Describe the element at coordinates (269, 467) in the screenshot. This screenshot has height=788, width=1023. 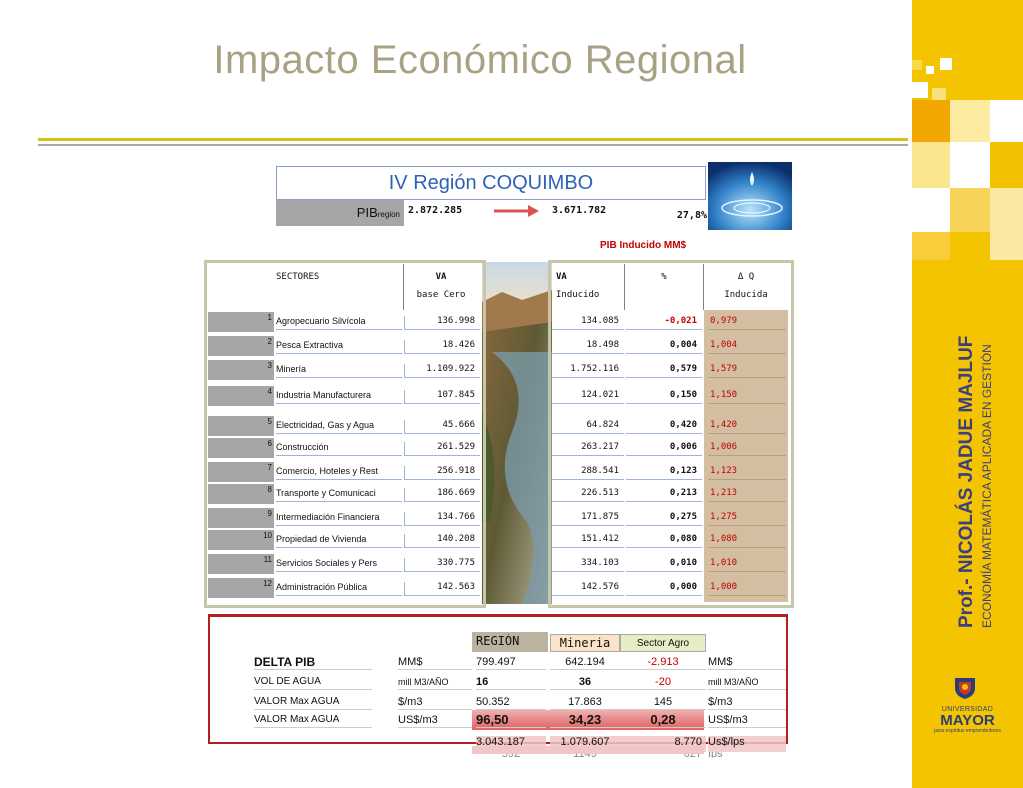
I see `sector-row-number: 7` at that location.